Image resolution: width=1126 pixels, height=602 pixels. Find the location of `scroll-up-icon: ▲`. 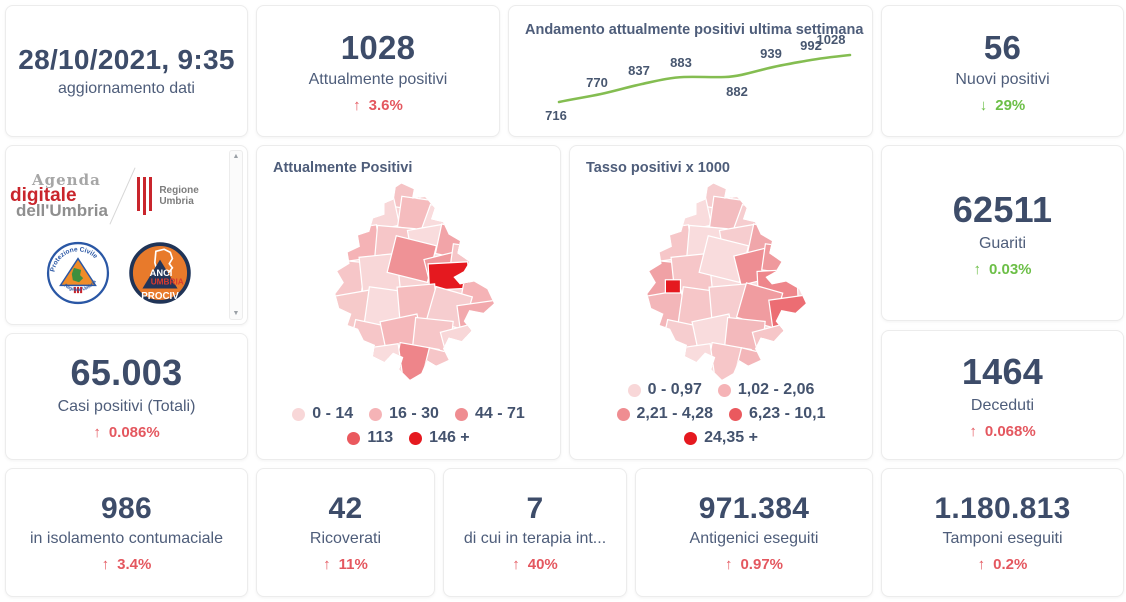

scroll-up-icon: ▲ is located at coordinates (236, 156).